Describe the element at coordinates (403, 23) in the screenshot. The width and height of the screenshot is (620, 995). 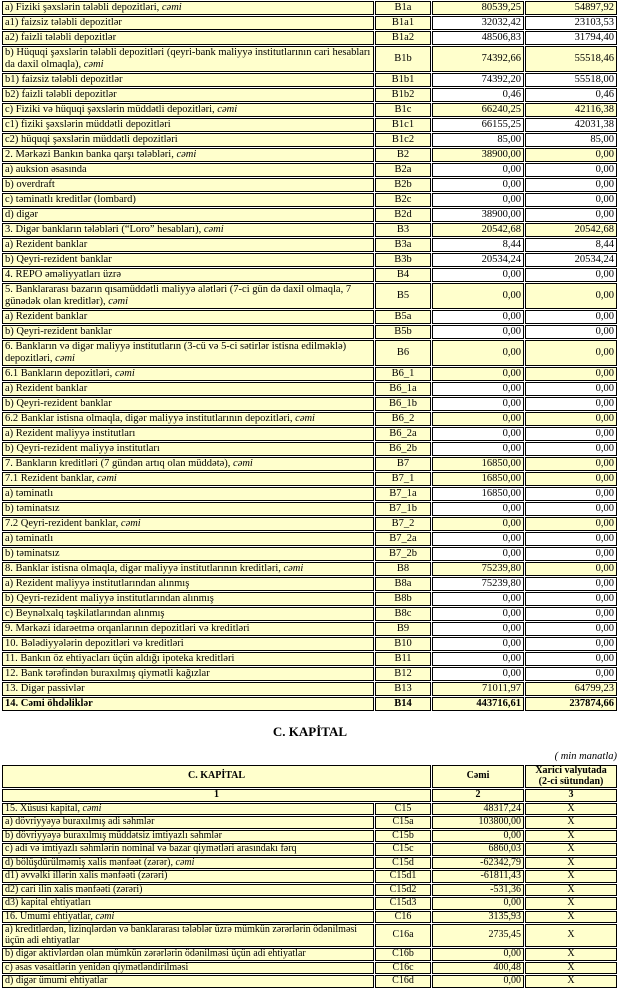
I see `row-code-cell: B1a1` at that location.